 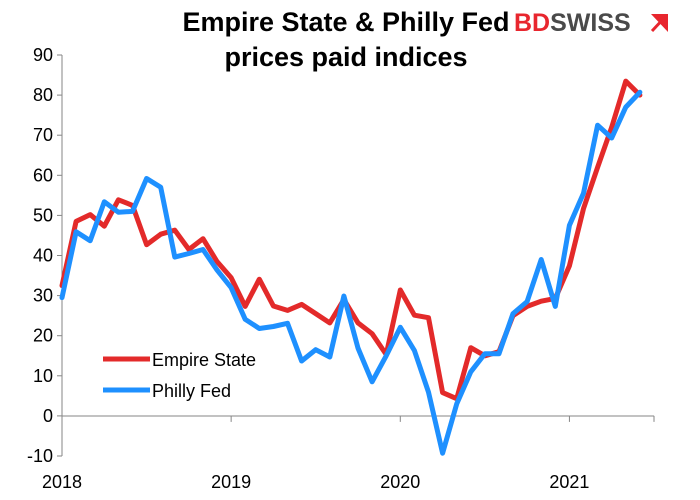 What do you see at coordinates (43, 336) in the screenshot?
I see `y-tick-label: 20` at bounding box center [43, 336].